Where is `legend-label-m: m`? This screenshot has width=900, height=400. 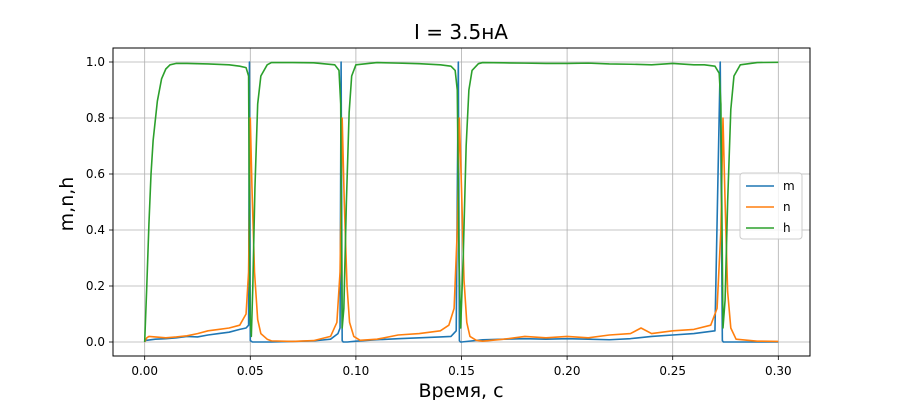 legend-label-m: m is located at coordinates (789, 186).